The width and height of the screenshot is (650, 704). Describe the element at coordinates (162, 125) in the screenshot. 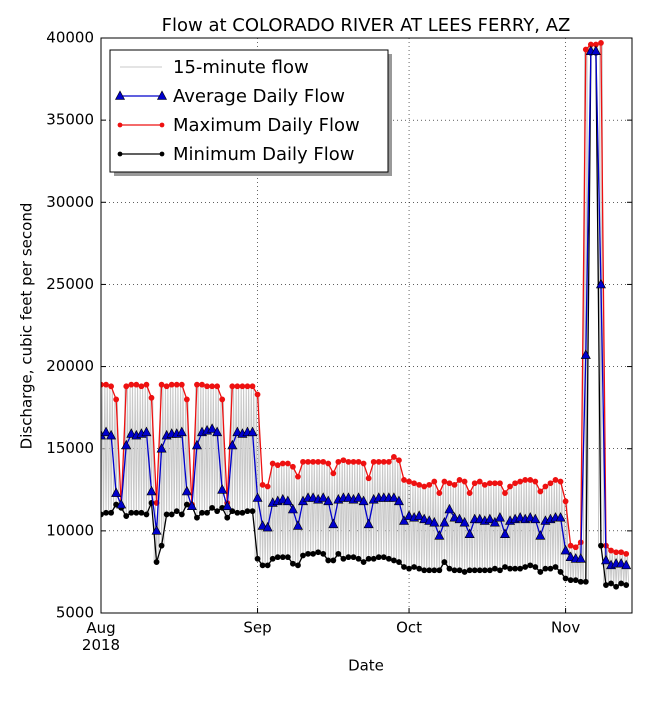

I see `legend-marker` at that location.